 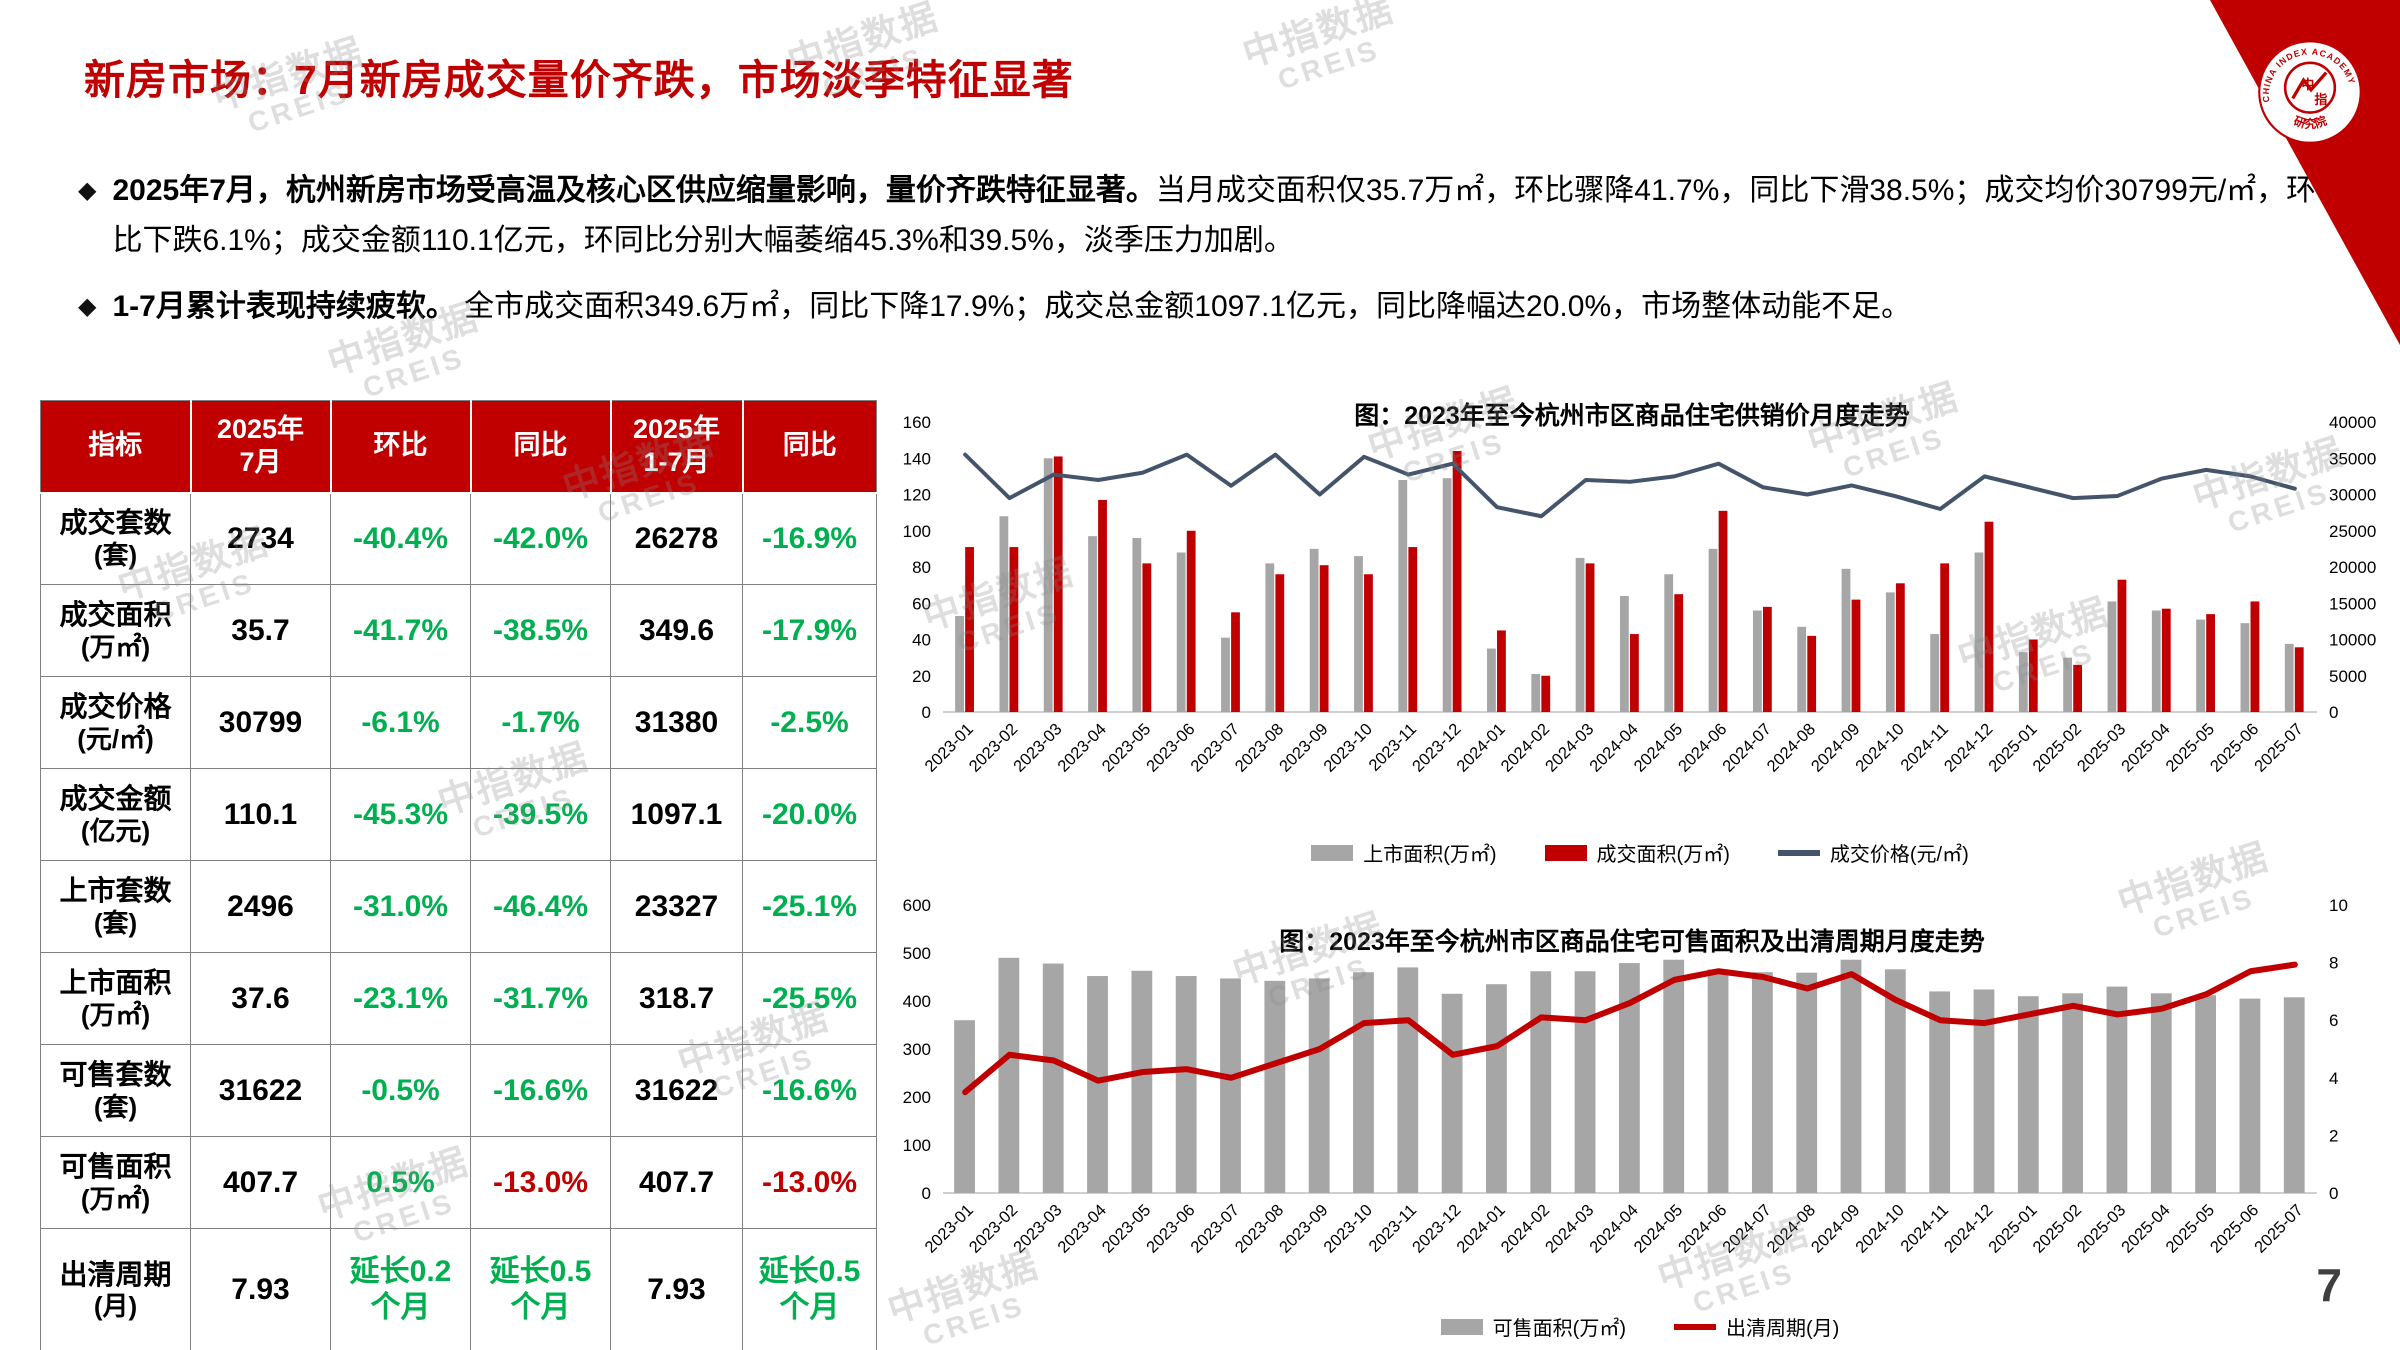 What do you see at coordinates (1614, 1229) in the screenshot?
I see `x-axis-tick: 2024-04` at bounding box center [1614, 1229].